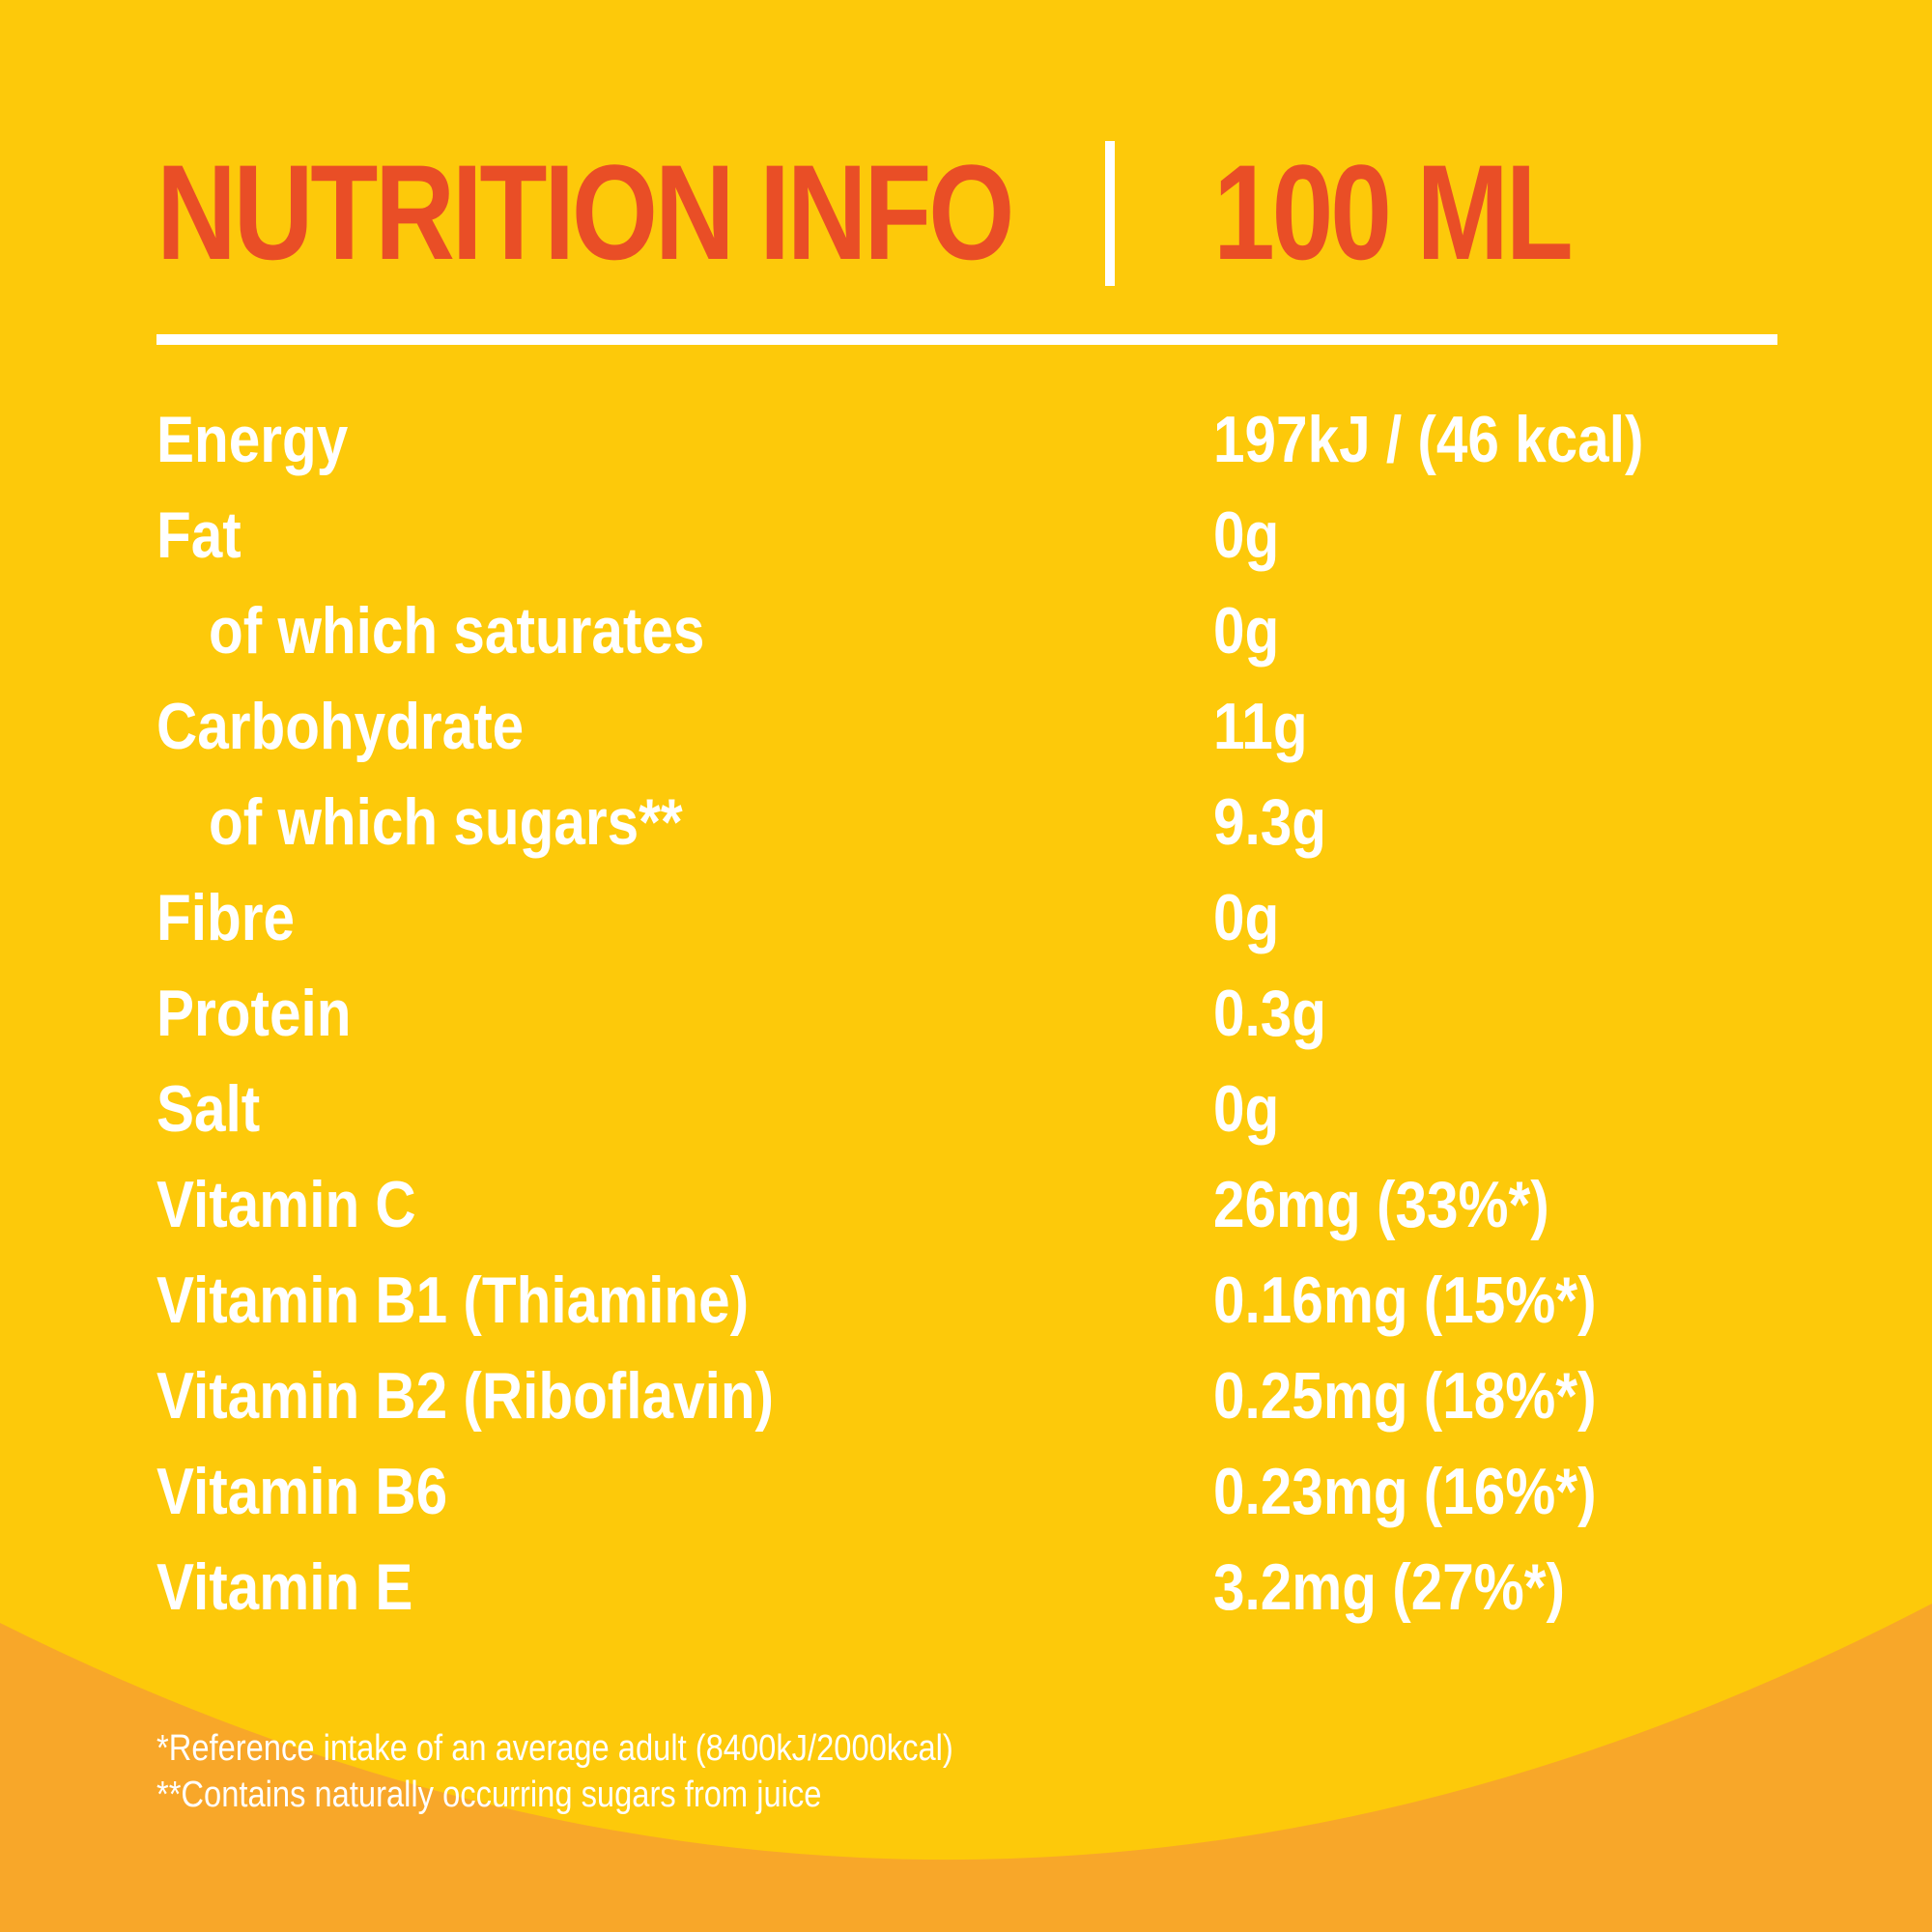 Image resolution: width=1932 pixels, height=1932 pixels. Describe the element at coordinates (1393, 212) in the screenshot. I see `serving-size: 100 ML` at that location.